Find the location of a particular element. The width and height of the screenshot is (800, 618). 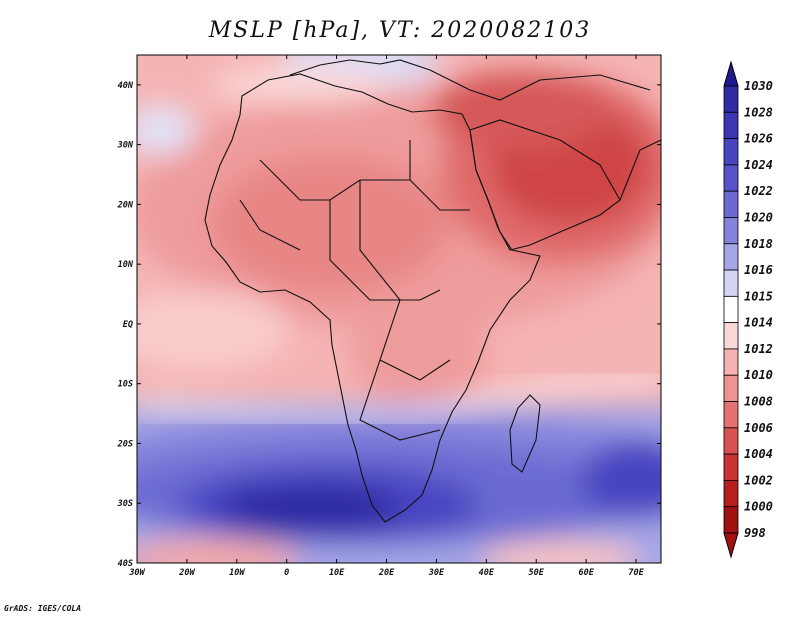

lat-tick-label: 40N is located at coordinates (126, 86).